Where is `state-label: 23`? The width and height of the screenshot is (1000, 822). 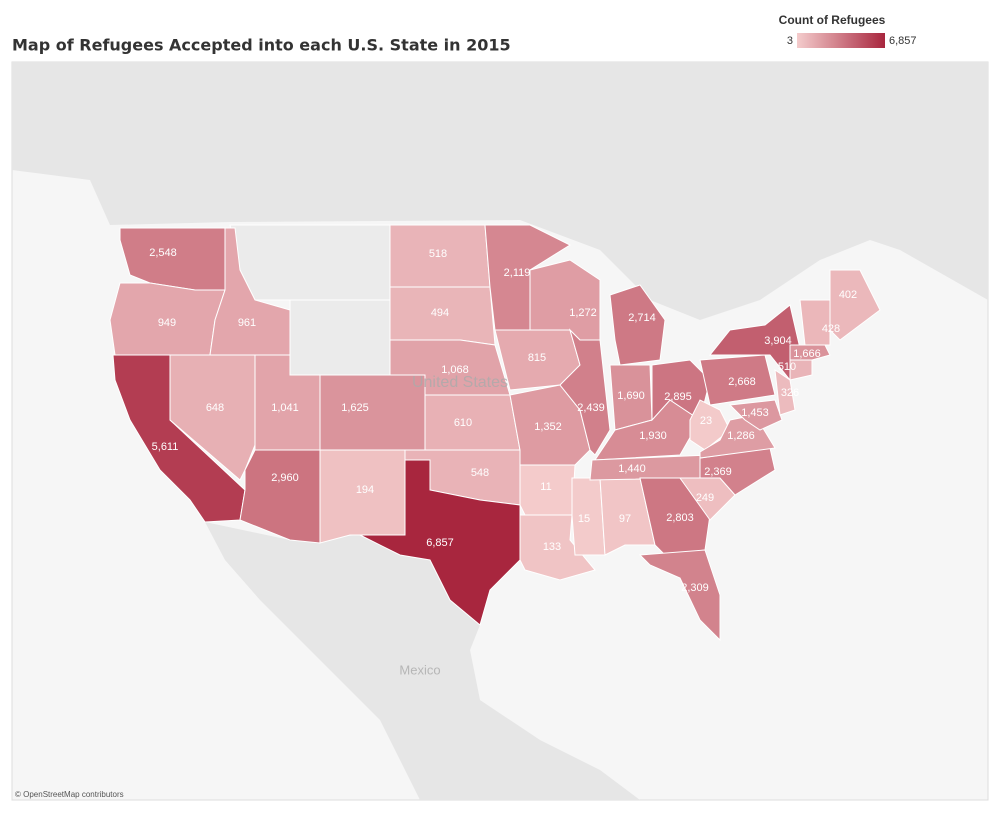
state-label: 23 is located at coordinates (706, 421).